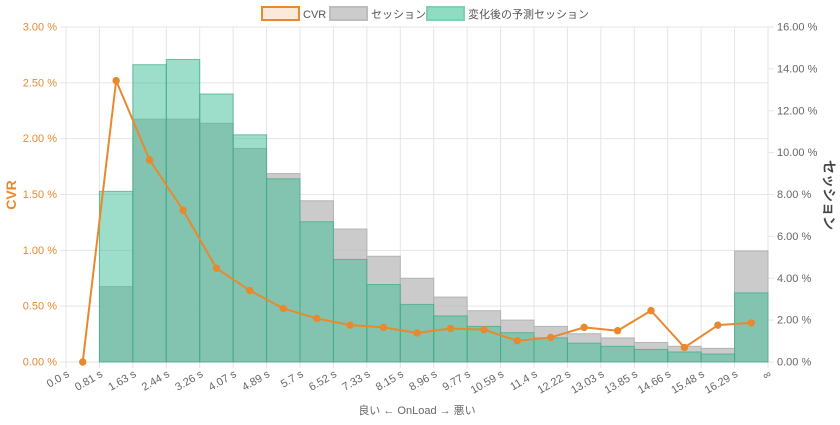  Describe the element at coordinates (767, 375) in the screenshot. I see `x-tick-label: ∞` at that location.